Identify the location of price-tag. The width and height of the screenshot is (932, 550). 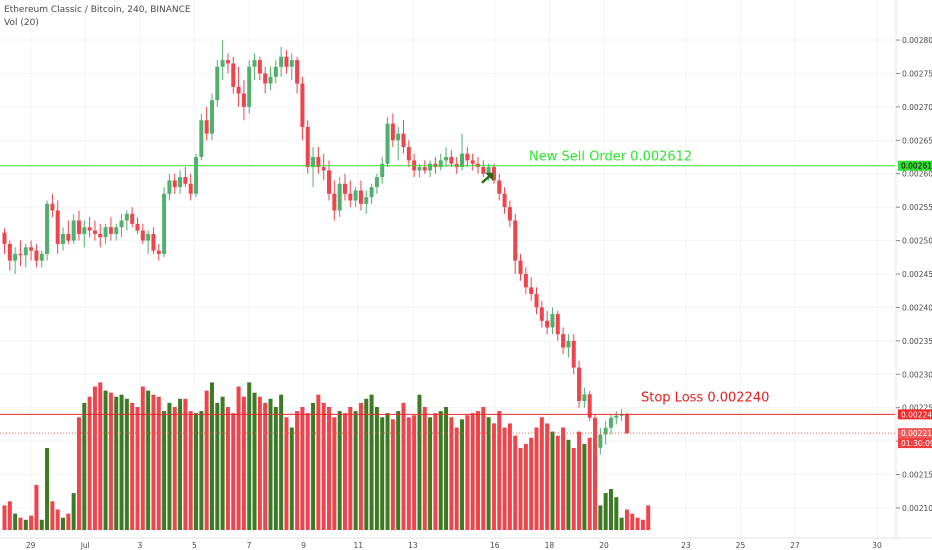
(915, 165).